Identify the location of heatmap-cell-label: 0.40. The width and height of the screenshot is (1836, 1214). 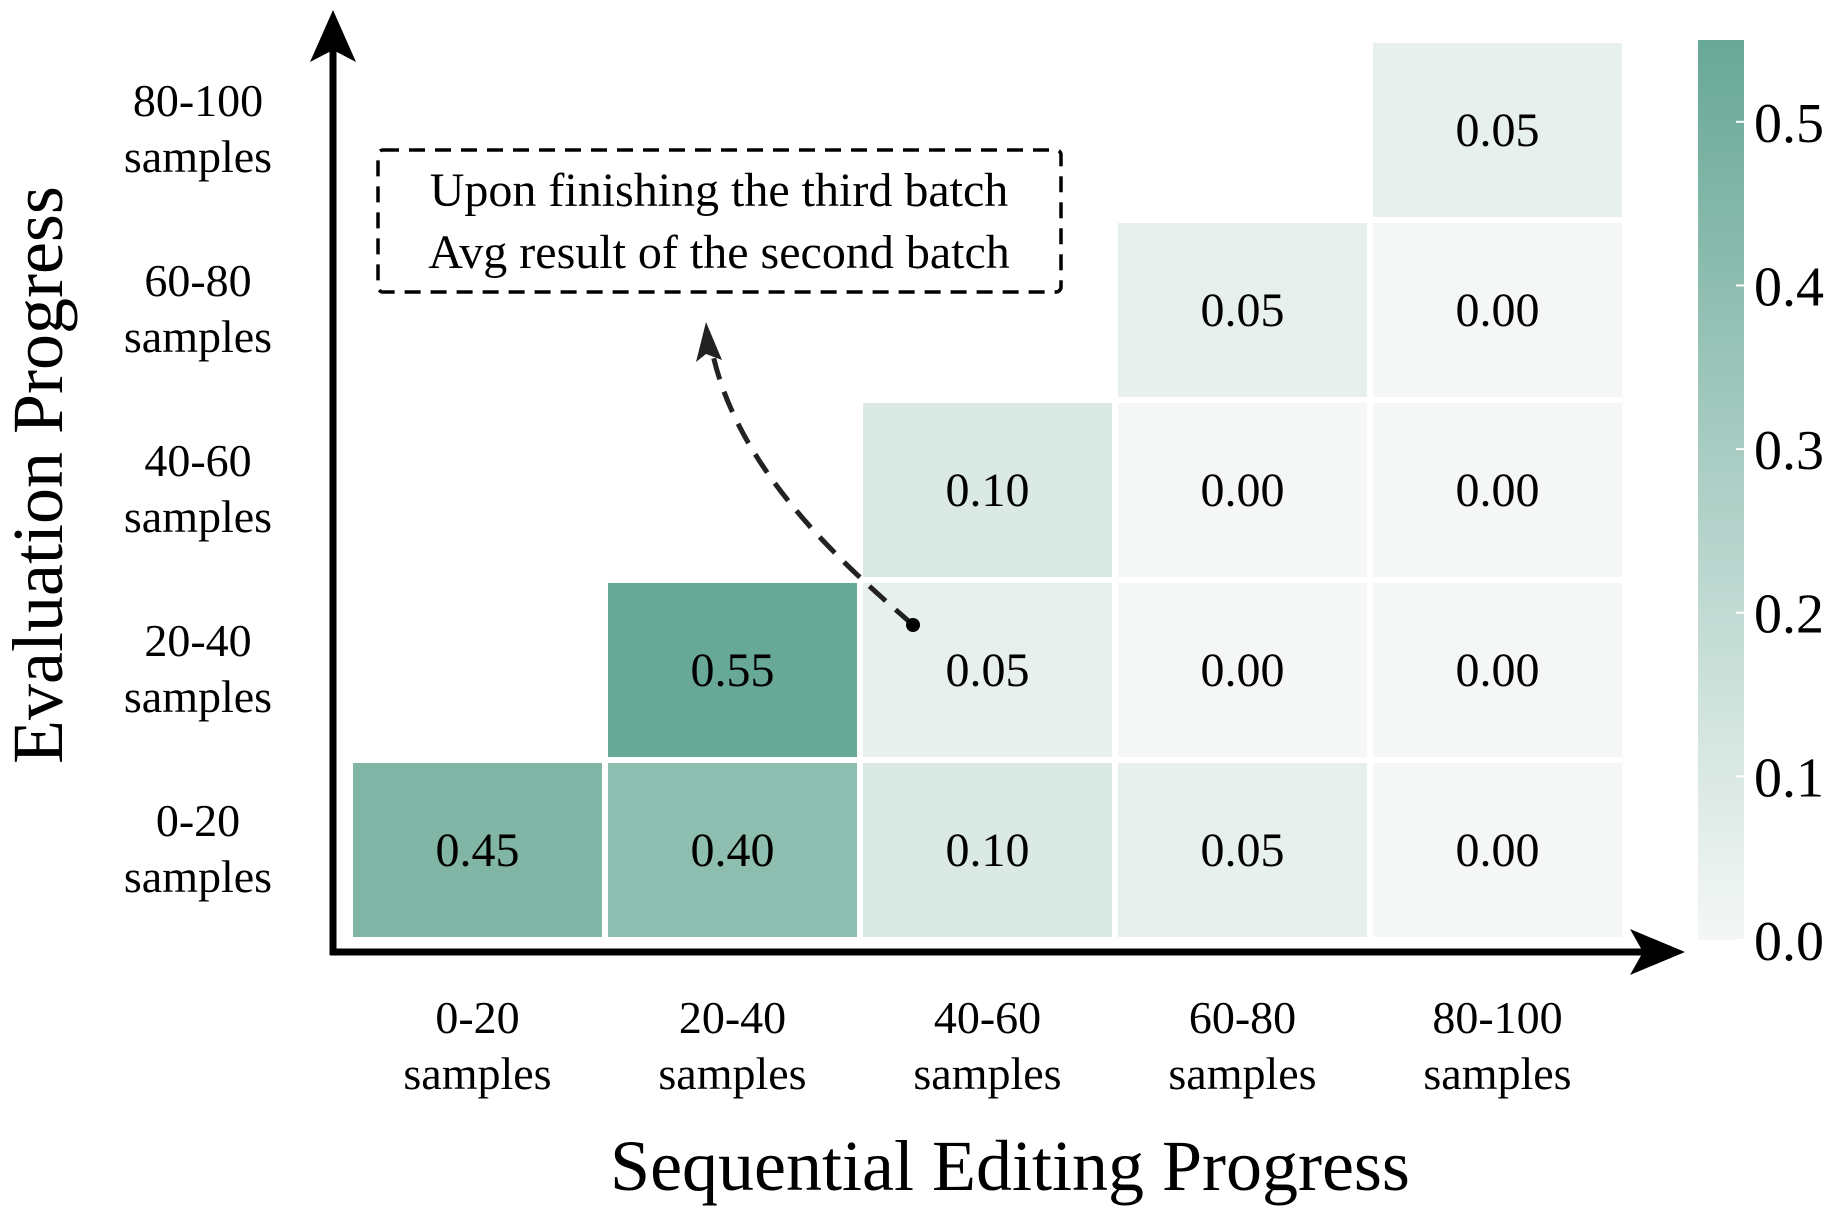
(733, 850).